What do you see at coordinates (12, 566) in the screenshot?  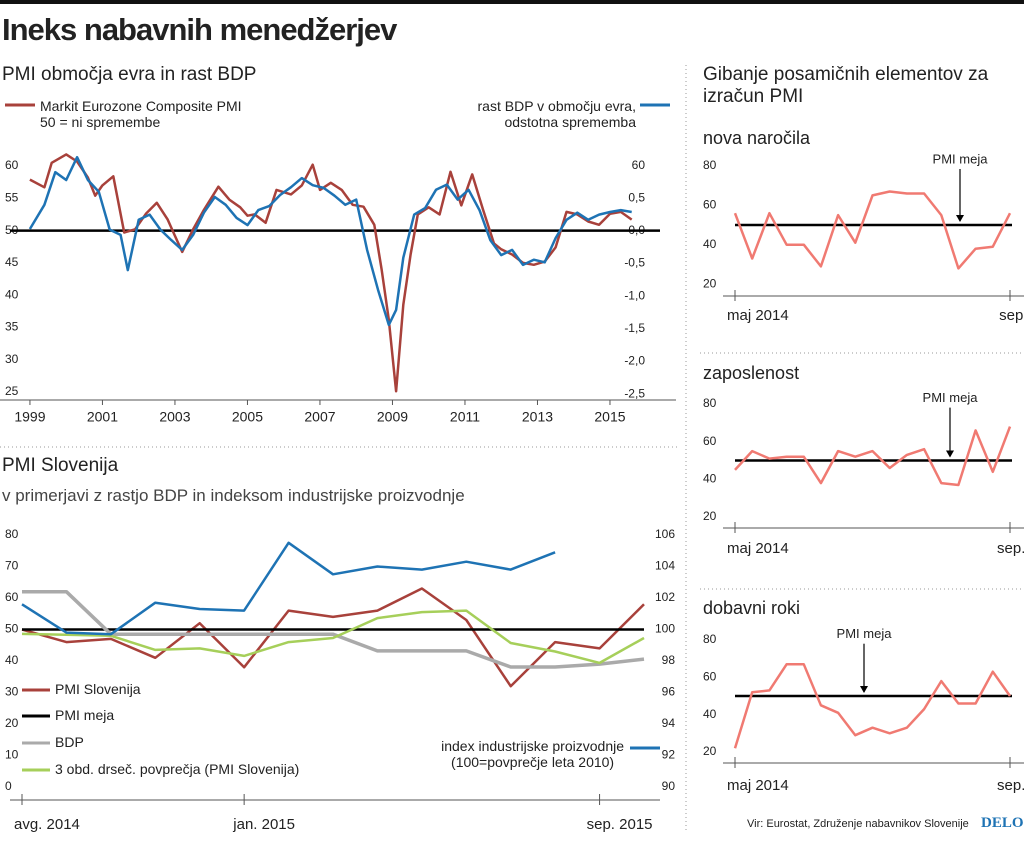 I see `y-tick-label: 70` at bounding box center [12, 566].